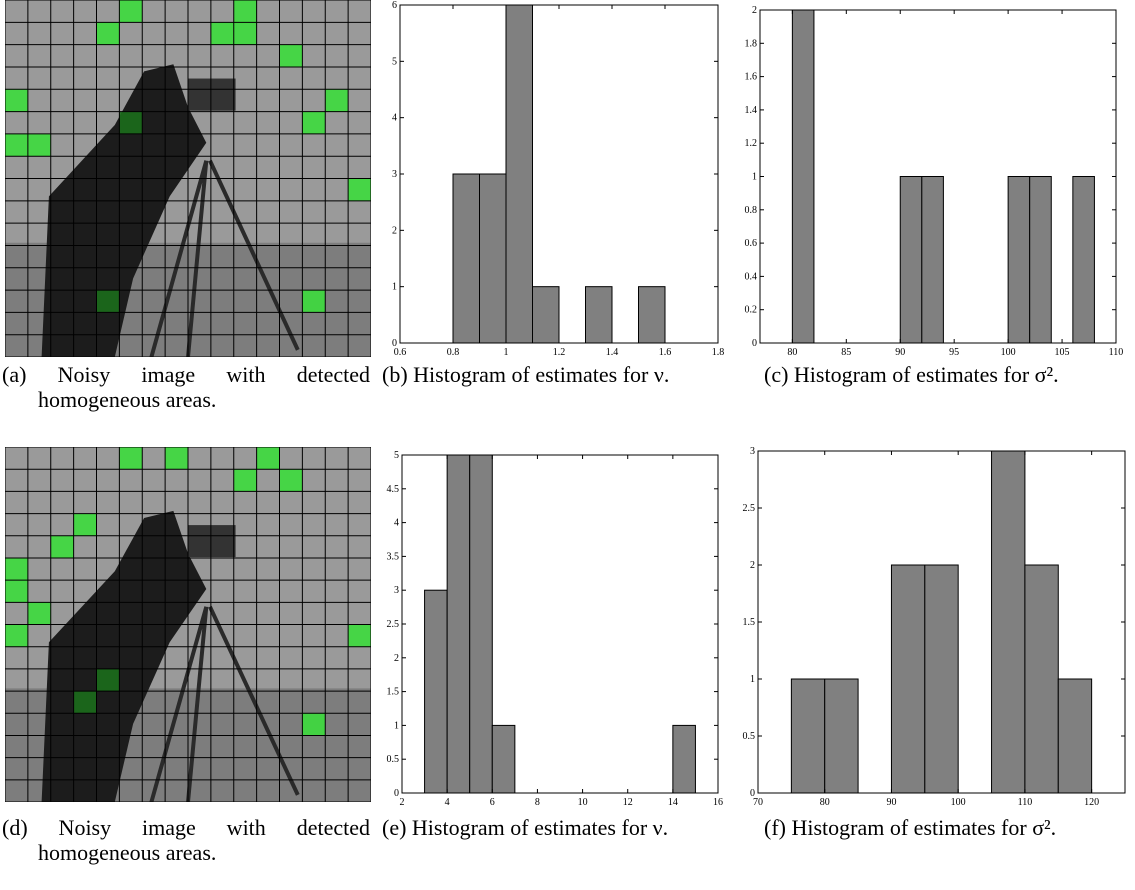 This screenshot has height=890, width=1135. What do you see at coordinates (1025, 802) in the screenshot?
I see `x-tick-label: 110` at bounding box center [1025, 802].